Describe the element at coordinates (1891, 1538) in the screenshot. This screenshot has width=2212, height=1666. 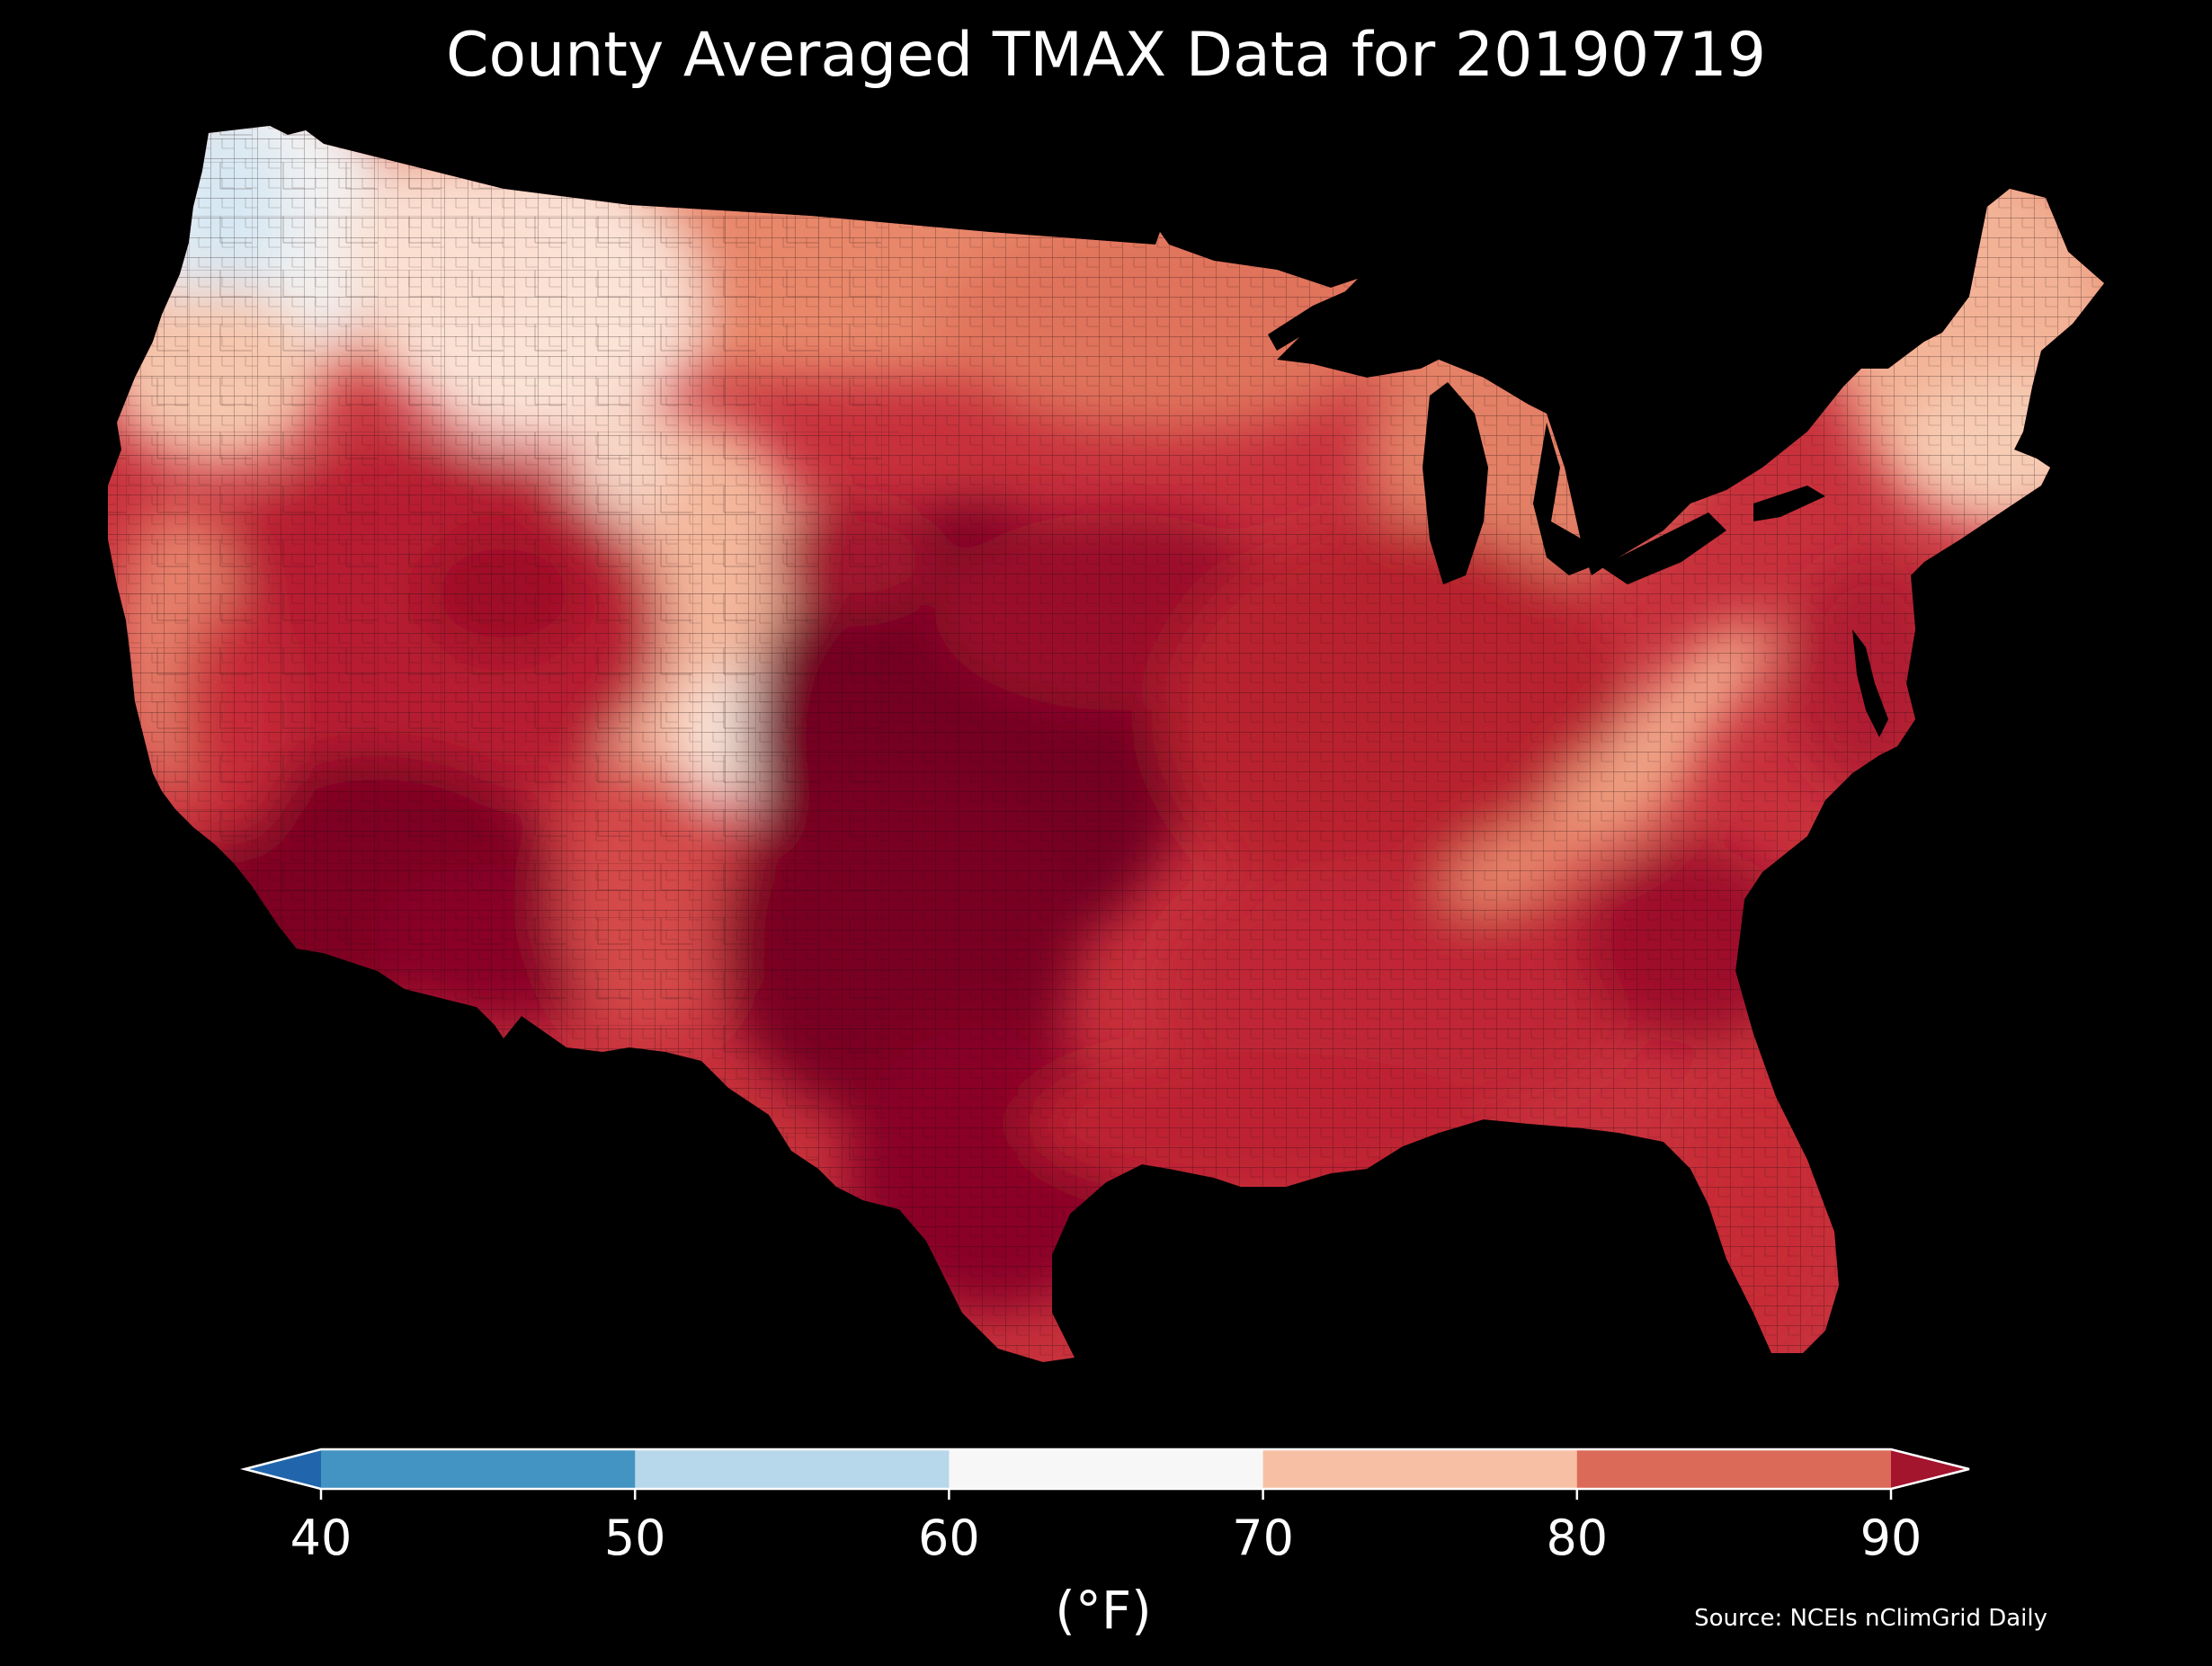
I see `colorbar-tick-label: 90` at that location.